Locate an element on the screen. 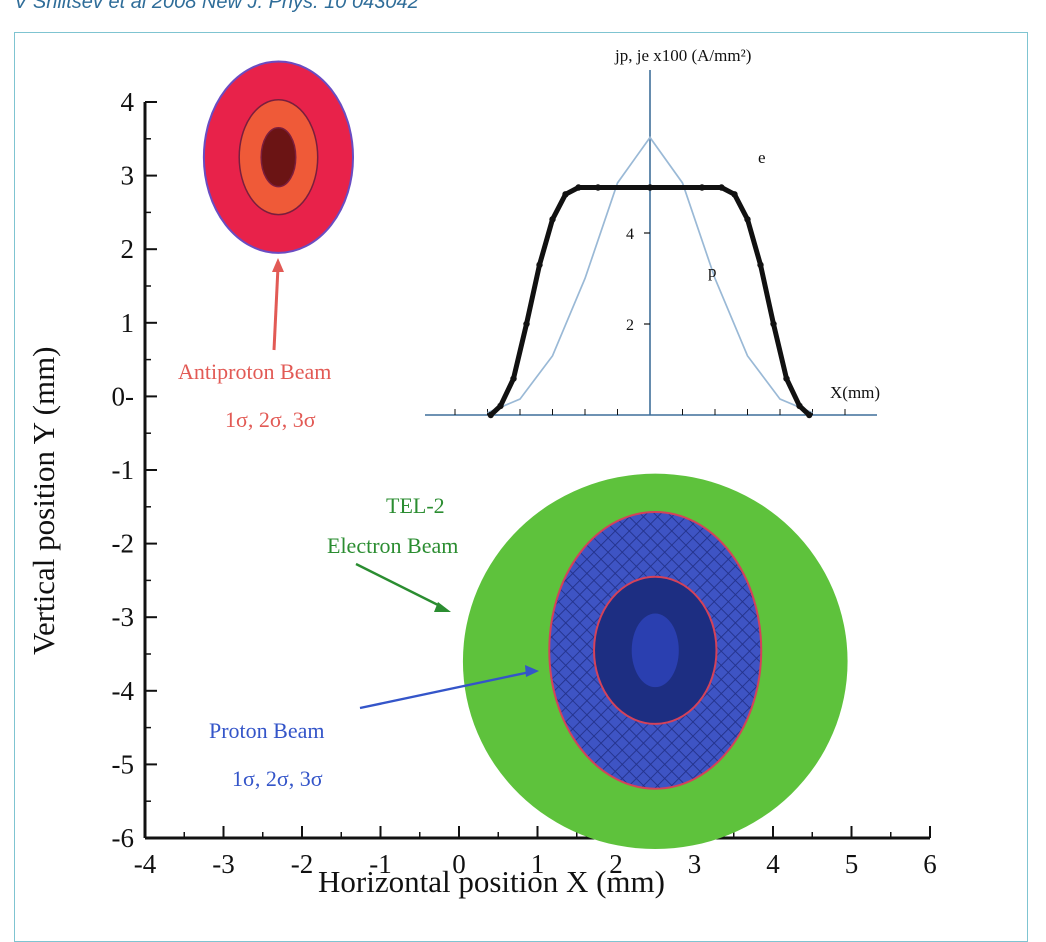 The width and height of the screenshot is (1046, 942). inset-y-axis-title: jp, je x100 (A/mm²) is located at coordinates (682, 55).